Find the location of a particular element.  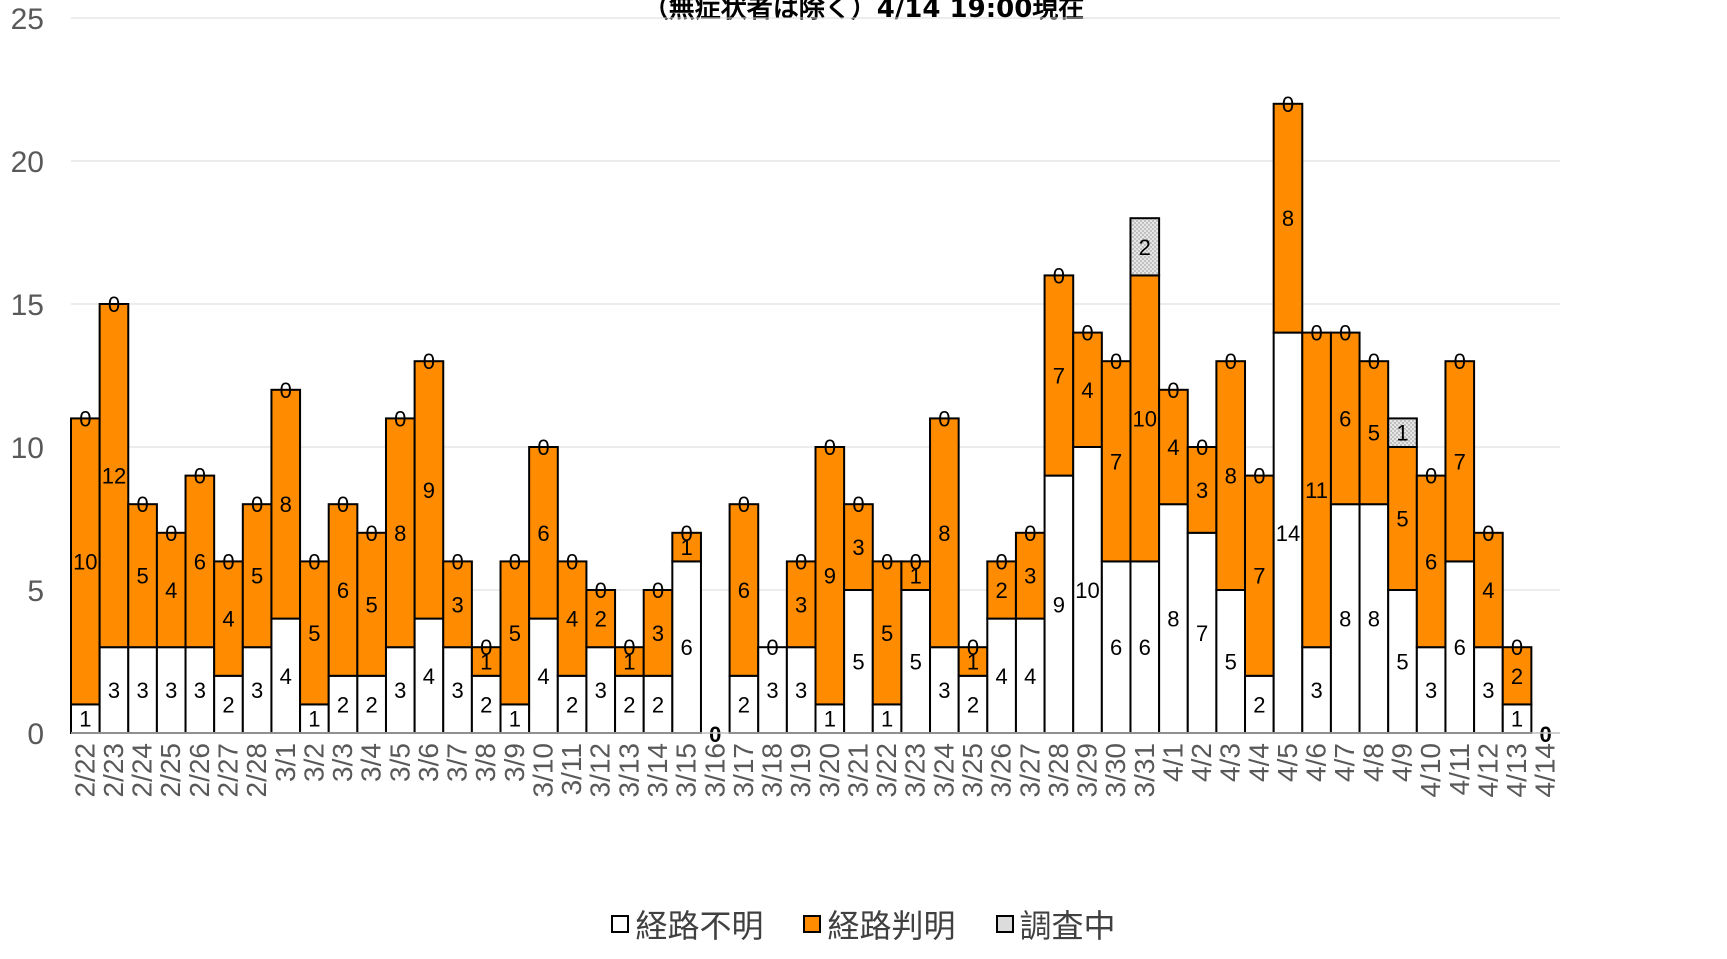

y-tick-label: 15 is located at coordinates (27, 305).